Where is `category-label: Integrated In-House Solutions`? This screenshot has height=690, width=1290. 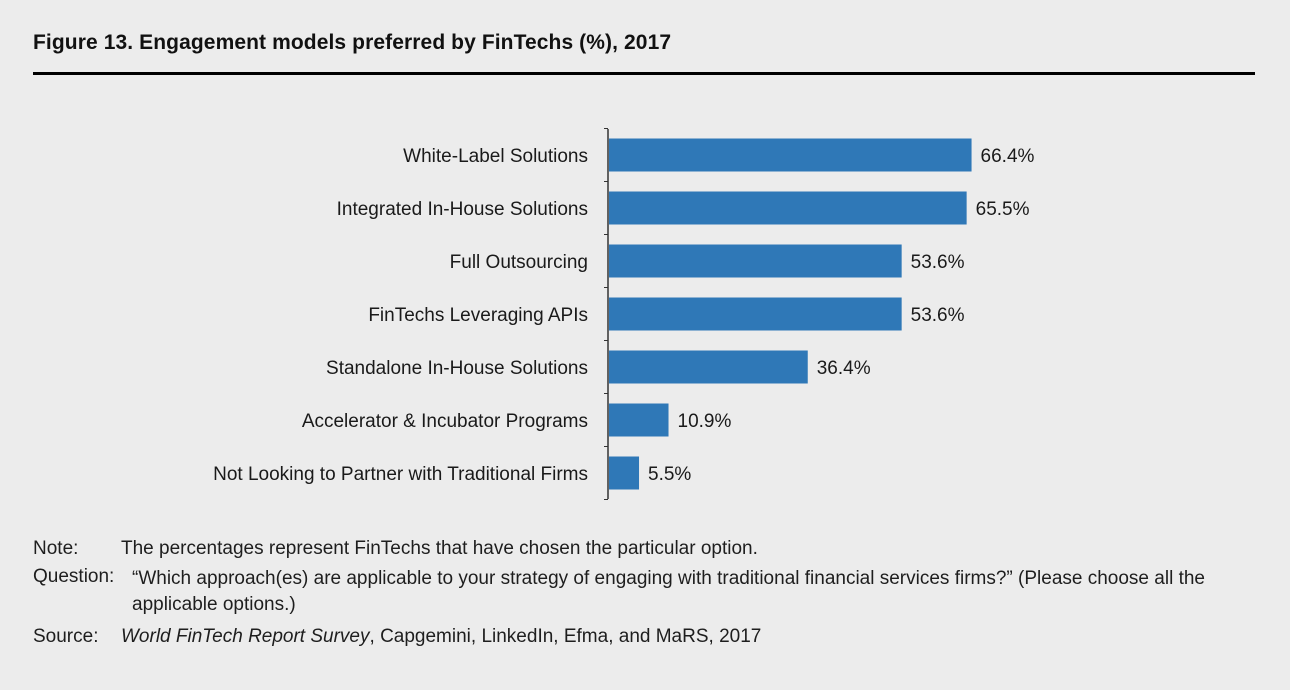 category-label: Integrated In-House Solutions is located at coordinates (462, 209).